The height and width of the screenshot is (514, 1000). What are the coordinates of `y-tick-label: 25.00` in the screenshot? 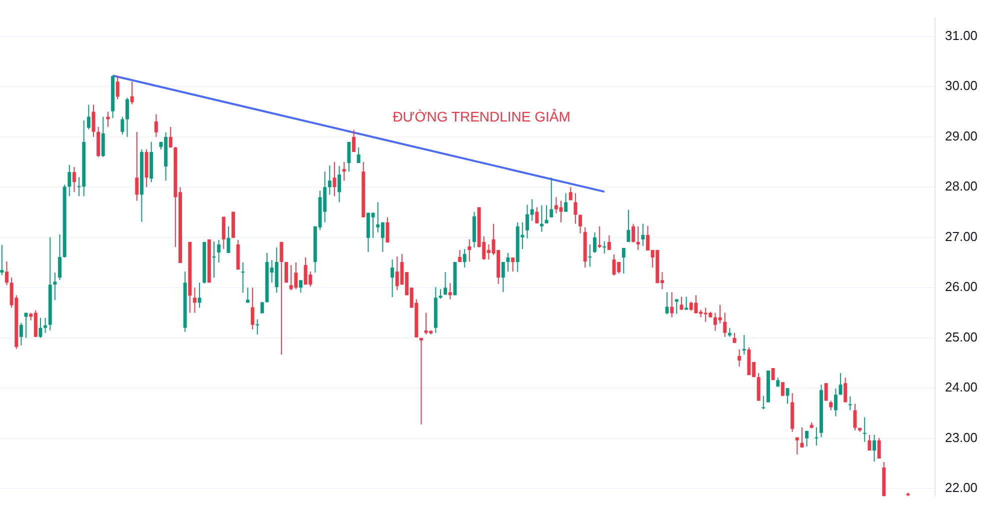 It's located at (961, 336).